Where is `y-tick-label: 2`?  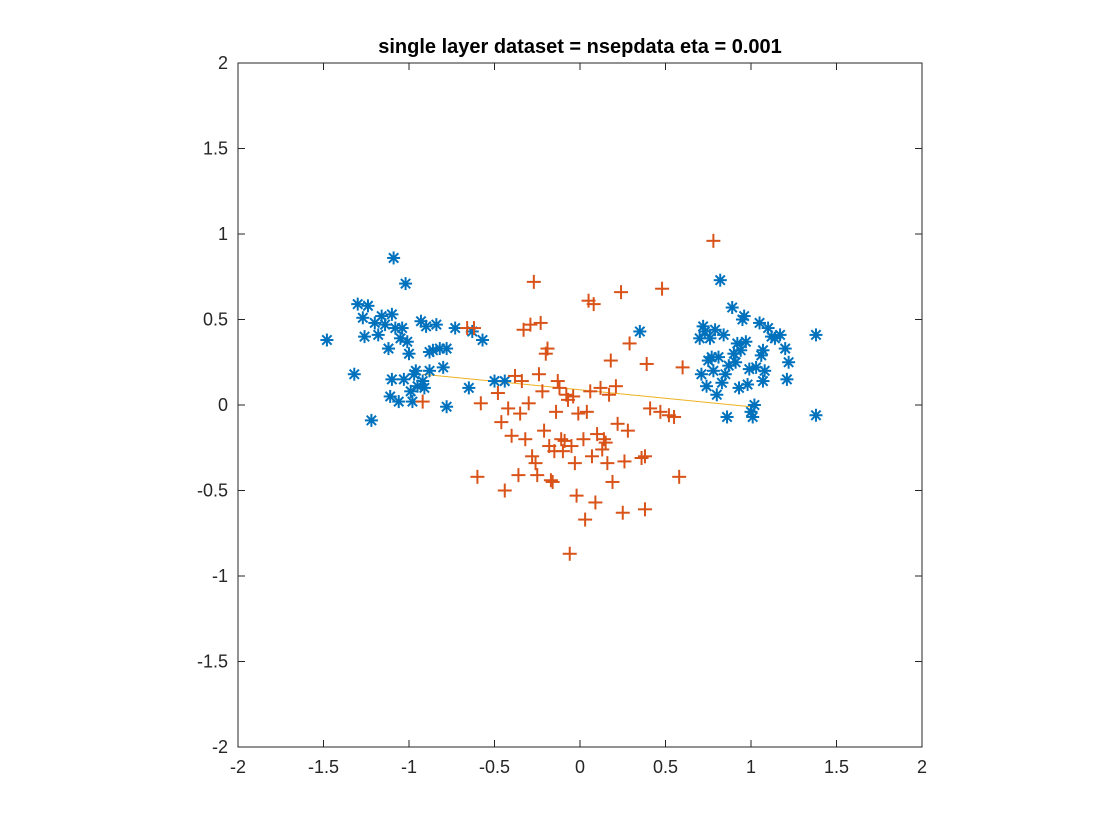
y-tick-label: 2 is located at coordinates (223, 63).